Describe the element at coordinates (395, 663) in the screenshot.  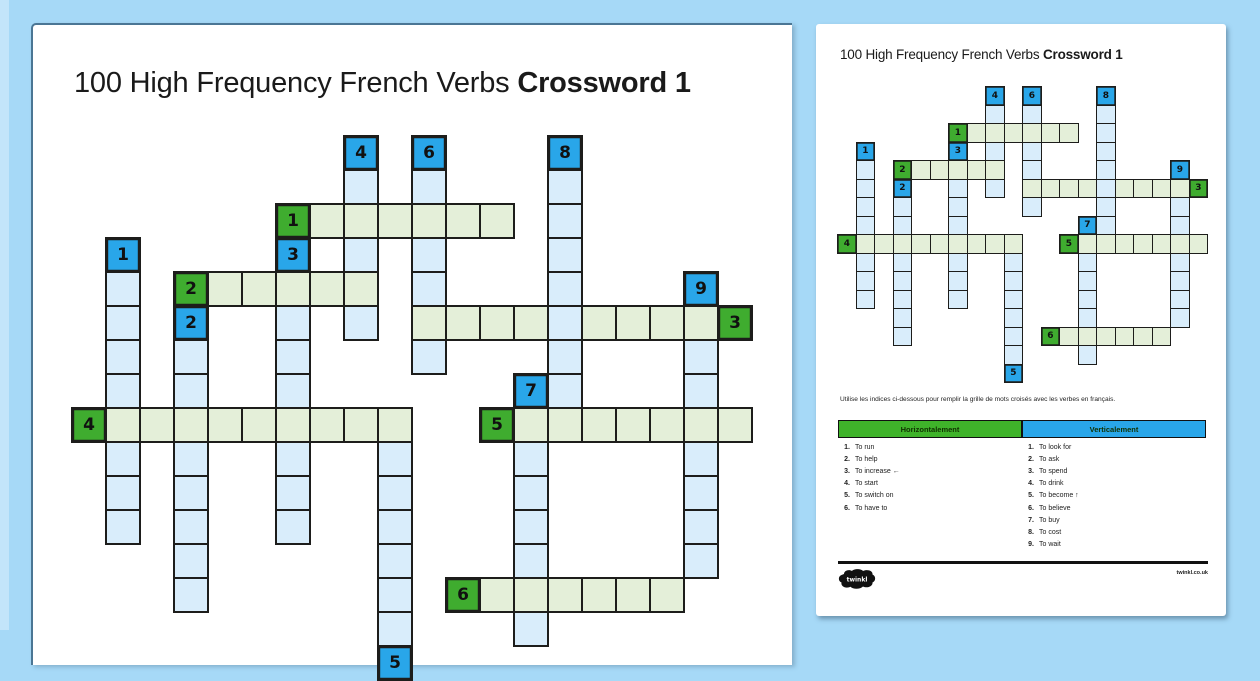
I see `crossword-number-cell: 5` at that location.